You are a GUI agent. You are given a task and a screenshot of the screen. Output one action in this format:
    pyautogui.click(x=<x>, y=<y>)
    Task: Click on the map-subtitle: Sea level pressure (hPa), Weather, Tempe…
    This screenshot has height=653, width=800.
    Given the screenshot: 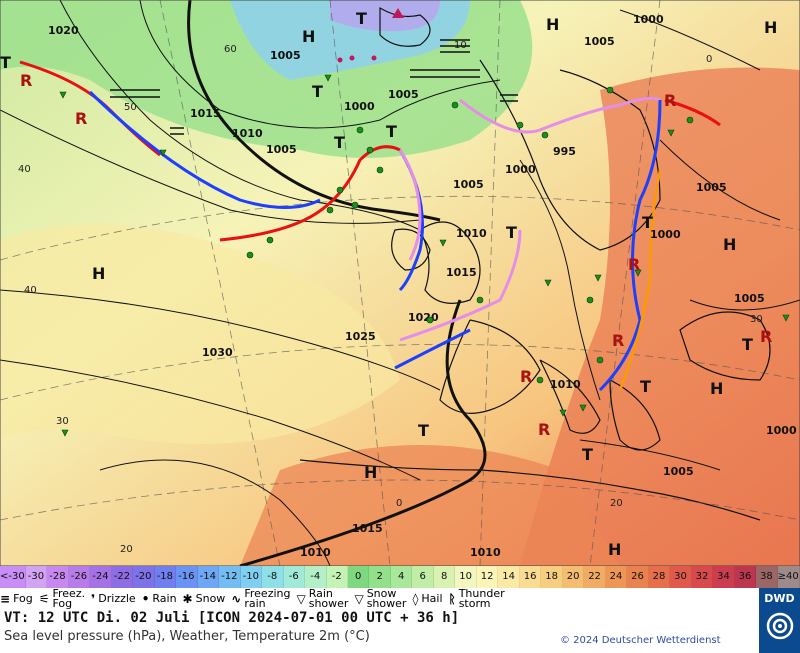 What is the action you would take?
    pyautogui.click(x=187, y=636)
    